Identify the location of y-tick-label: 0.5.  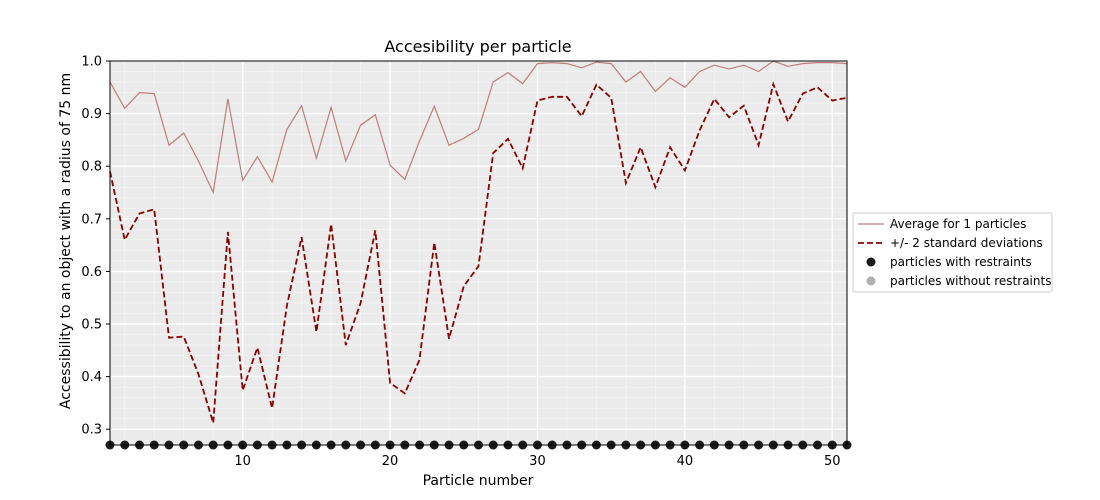
(91, 325).